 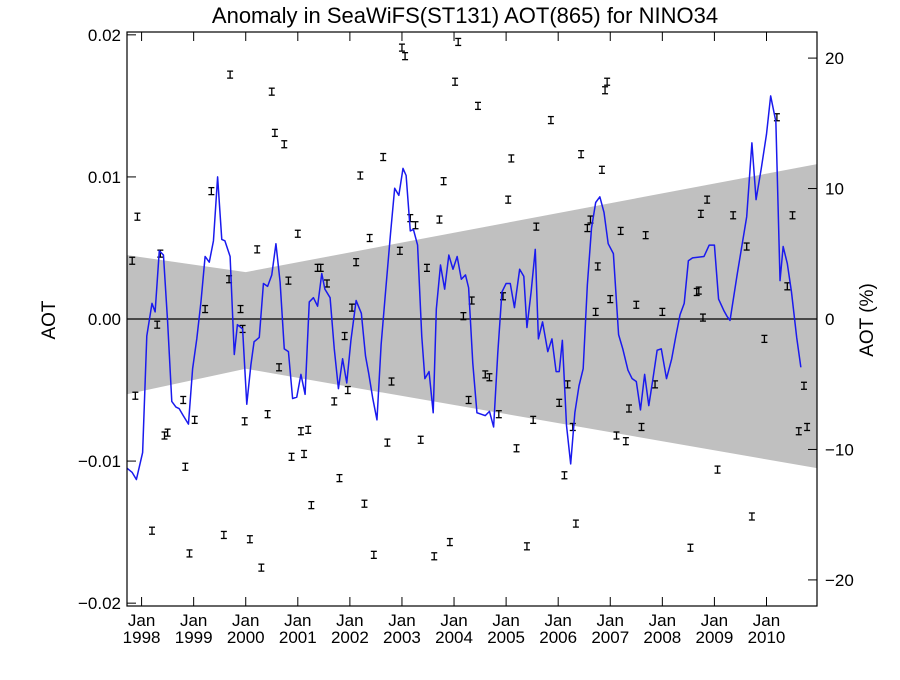 I want to click on x-tick-label-year: 2001, so click(x=298, y=637).